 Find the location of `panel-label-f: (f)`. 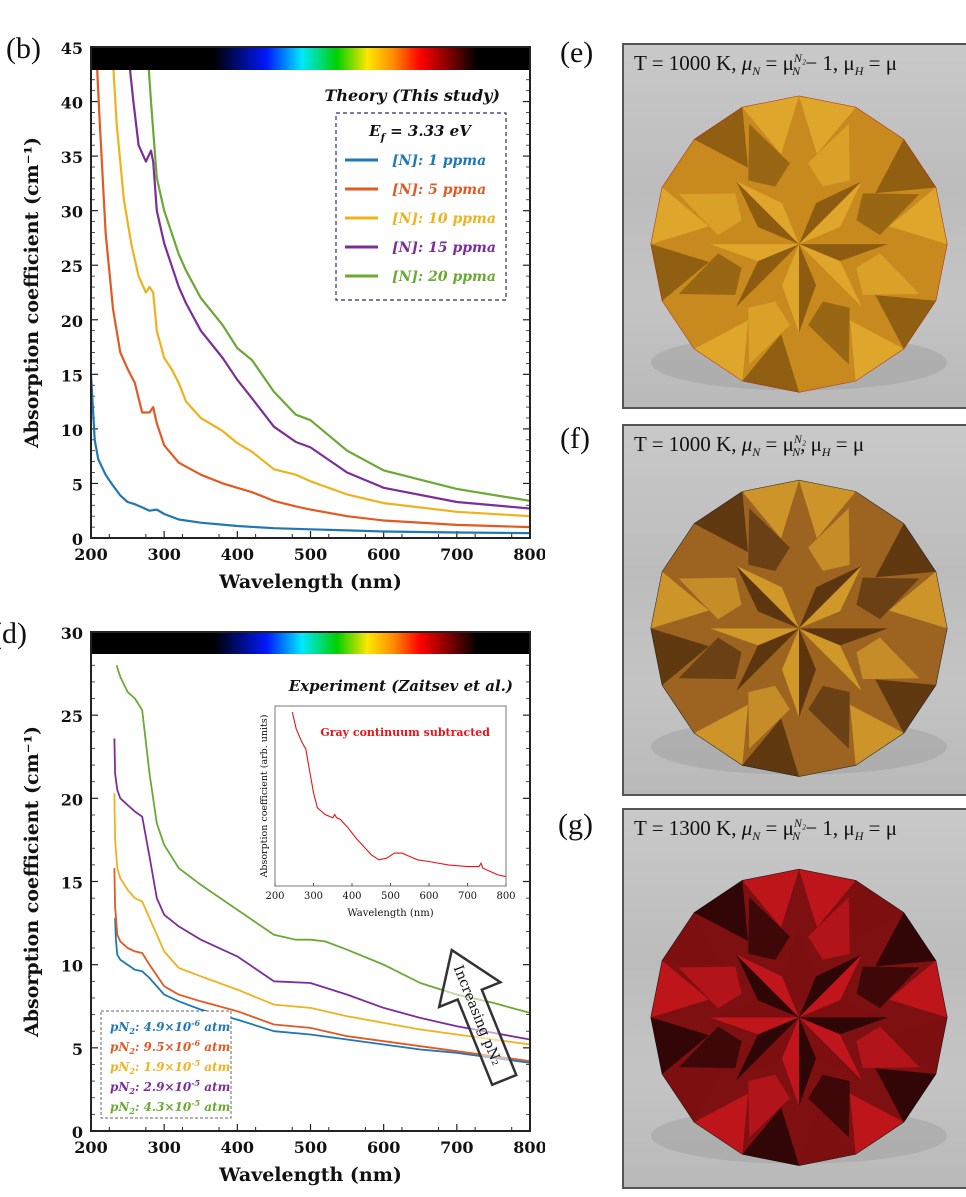

panel-label-f: (f) is located at coordinates (575, 438).